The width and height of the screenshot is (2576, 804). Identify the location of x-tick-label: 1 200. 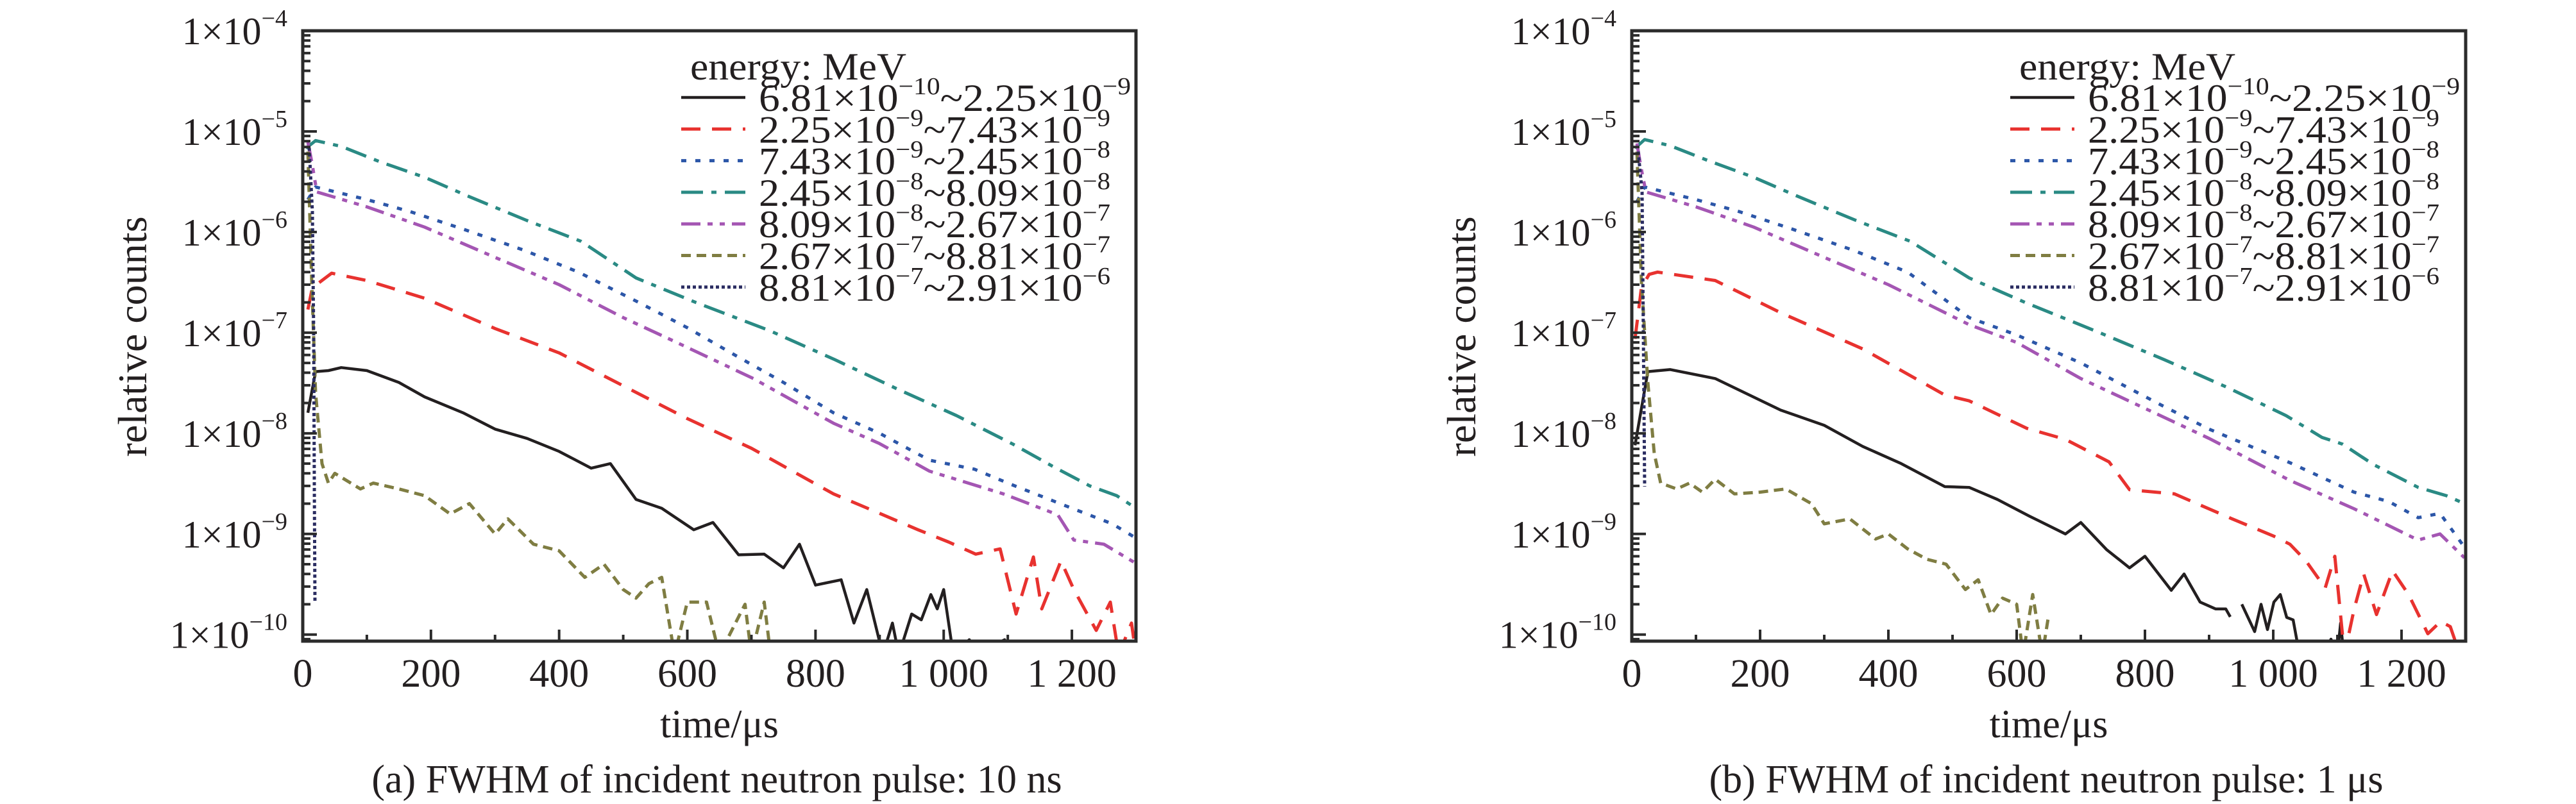
(1072, 674).